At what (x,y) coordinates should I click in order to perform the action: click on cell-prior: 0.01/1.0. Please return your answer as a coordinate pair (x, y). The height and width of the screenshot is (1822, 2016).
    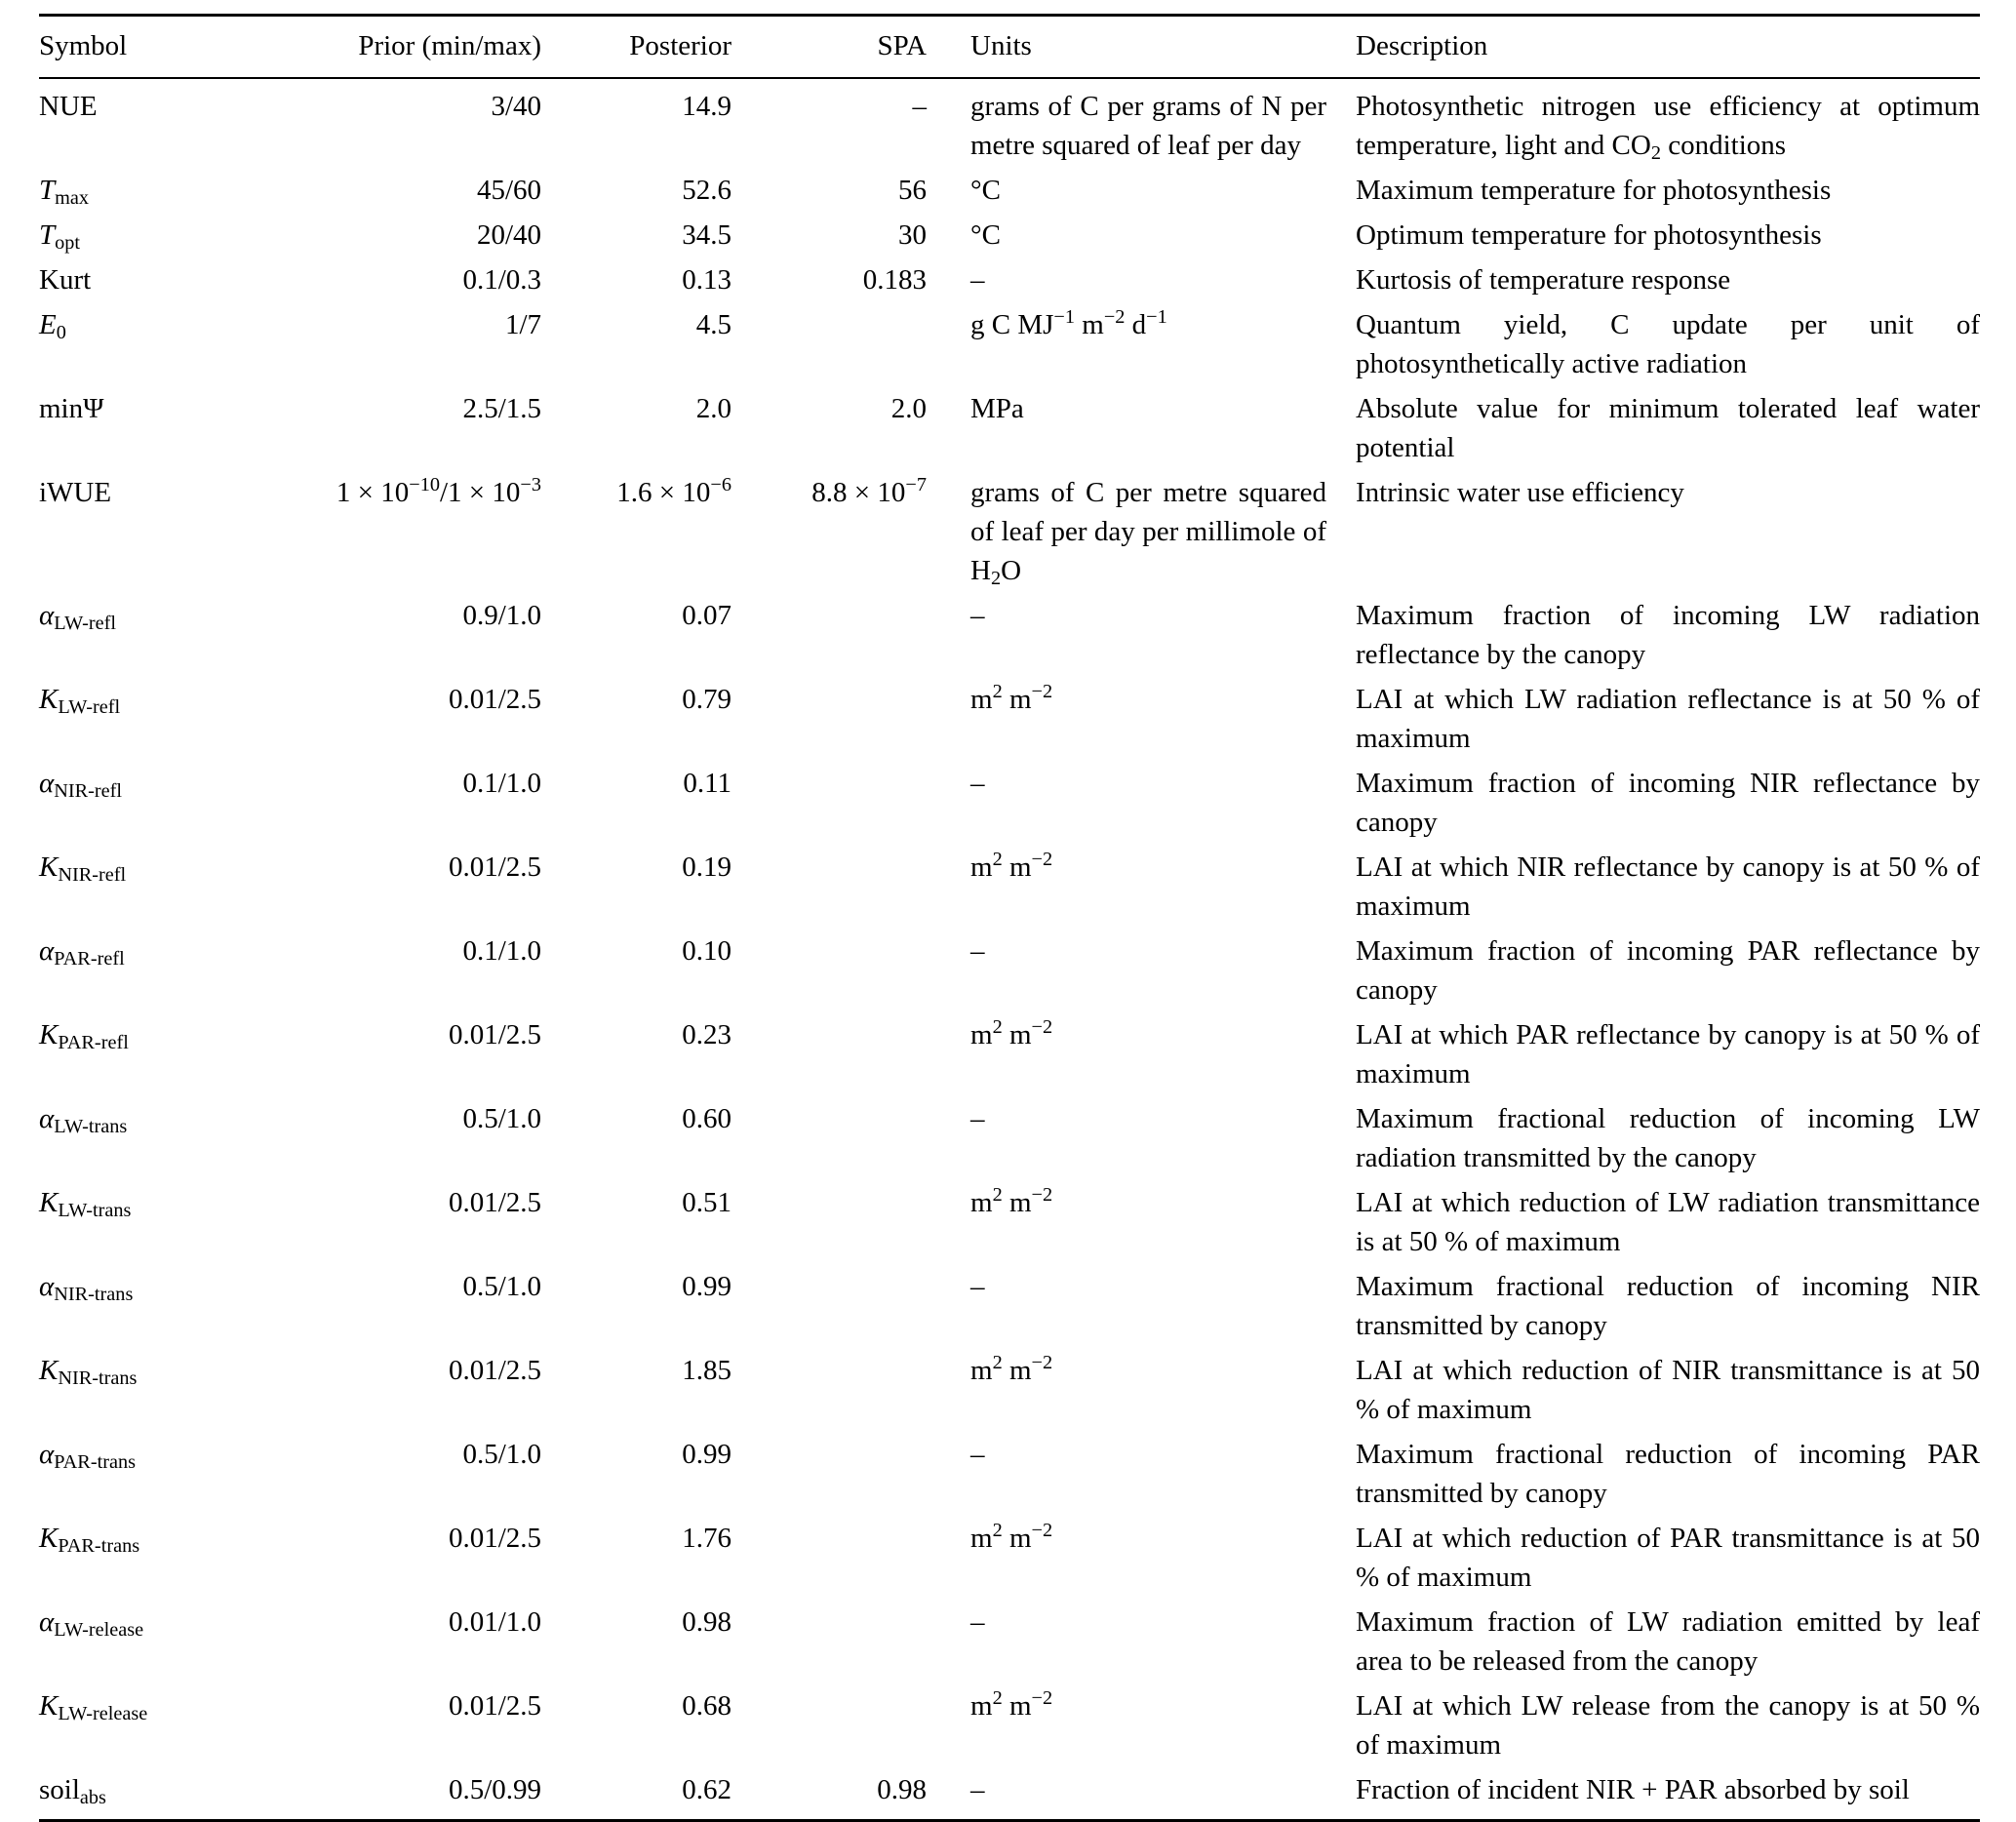
    Looking at the image, I should click on (495, 1622).